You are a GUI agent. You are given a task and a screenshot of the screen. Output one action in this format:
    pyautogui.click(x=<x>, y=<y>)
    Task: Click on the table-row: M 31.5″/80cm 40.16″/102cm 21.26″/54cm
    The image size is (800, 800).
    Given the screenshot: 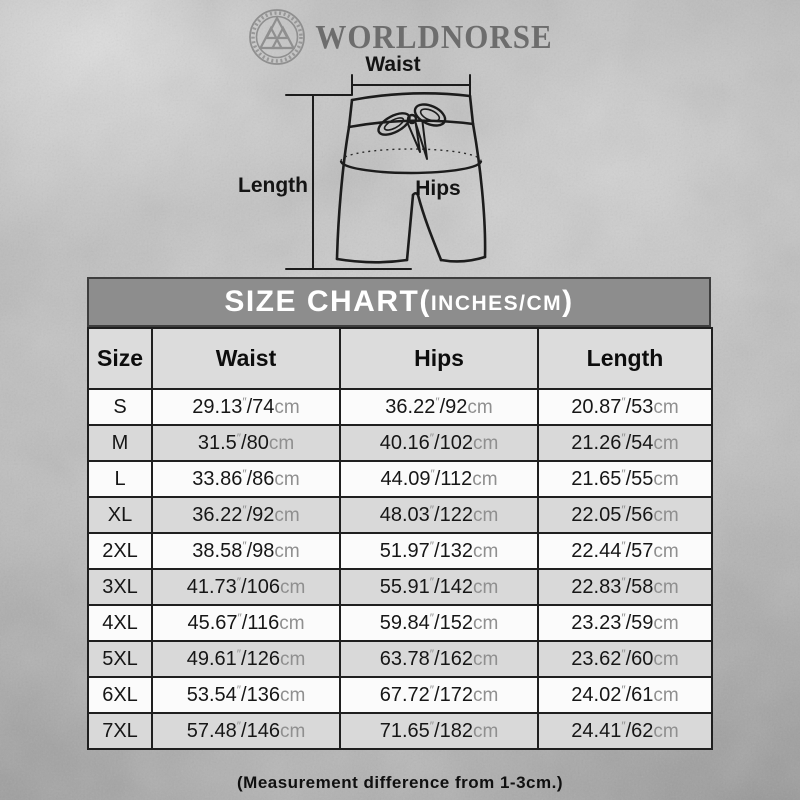 What is the action you would take?
    pyautogui.click(x=400, y=443)
    